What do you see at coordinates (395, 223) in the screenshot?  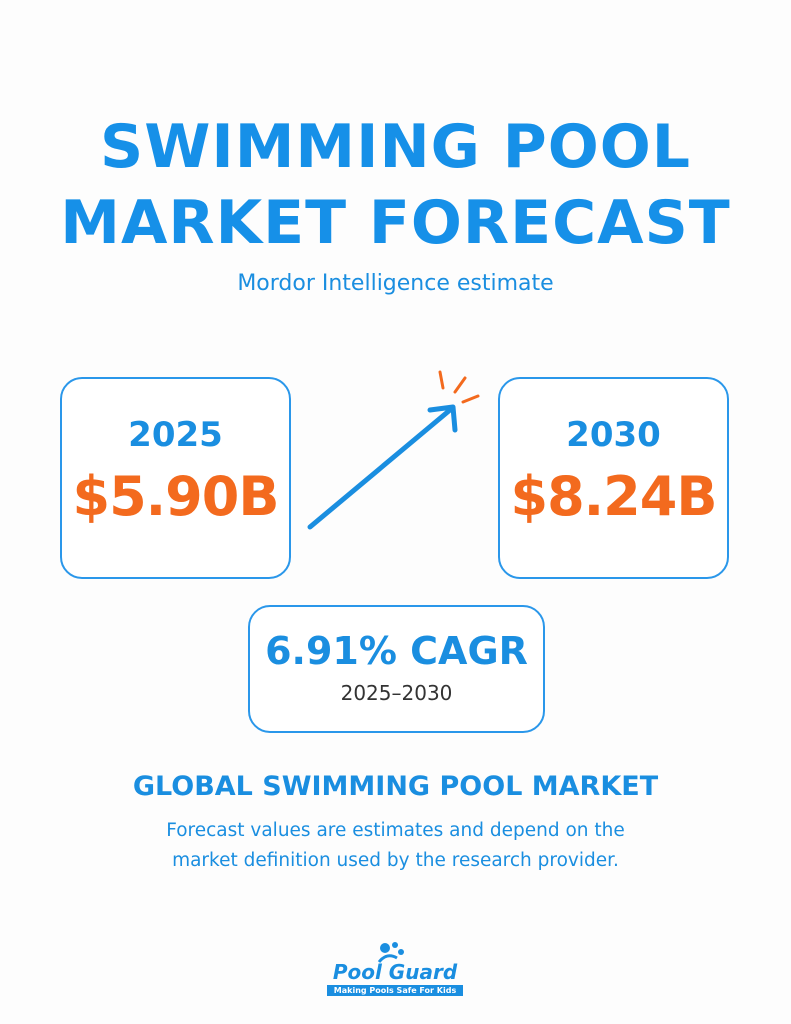 I see `title-line: MARKET FORECAST` at bounding box center [395, 223].